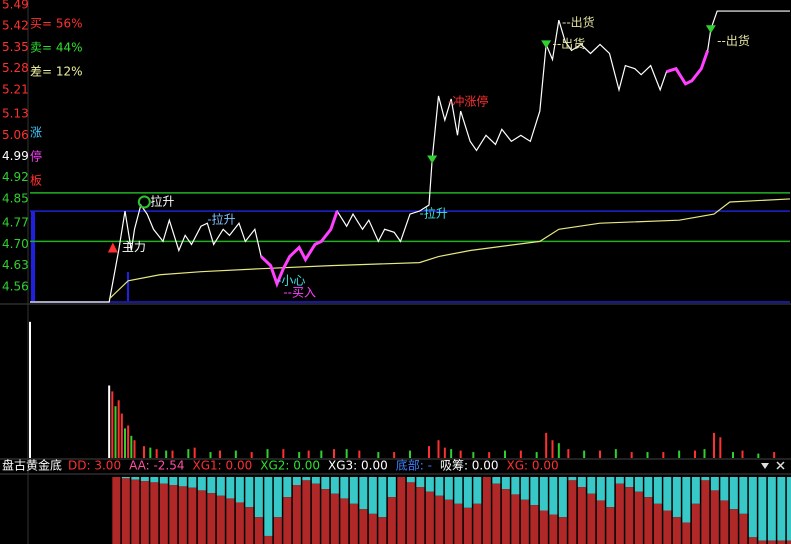 This screenshot has width=791, height=544. Describe the element at coordinates (780, 465) in the screenshot. I see `close-icon` at that location.